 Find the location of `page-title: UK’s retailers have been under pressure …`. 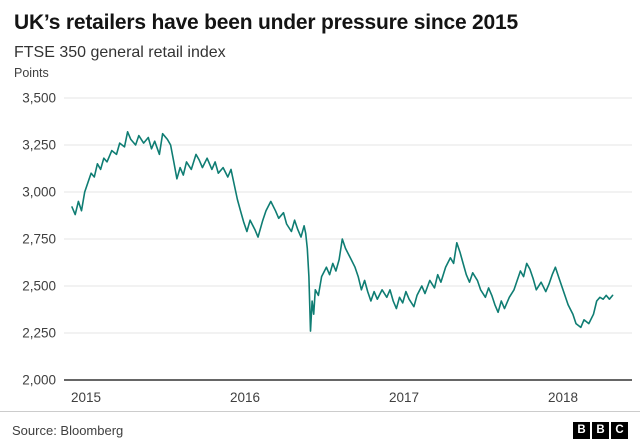

page-title: UK’s retailers have been under pressure … is located at coordinates (266, 22).